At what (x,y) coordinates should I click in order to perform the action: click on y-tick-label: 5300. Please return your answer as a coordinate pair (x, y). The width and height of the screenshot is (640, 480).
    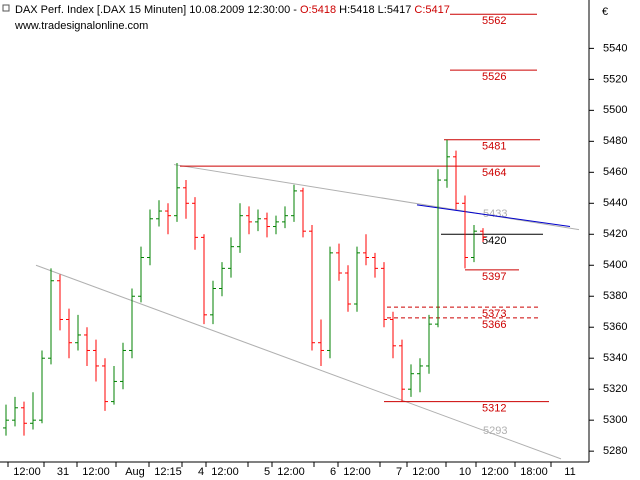
    Looking at the image, I should click on (615, 420).